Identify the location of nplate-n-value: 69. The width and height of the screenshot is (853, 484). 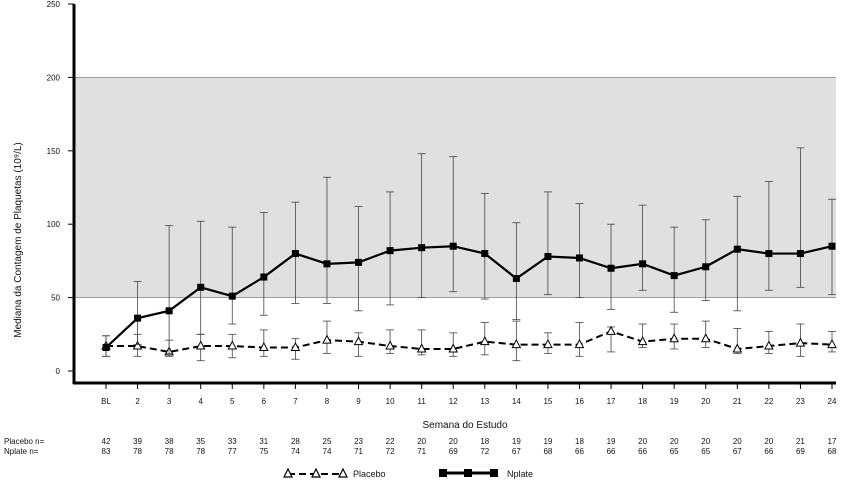
(453, 451).